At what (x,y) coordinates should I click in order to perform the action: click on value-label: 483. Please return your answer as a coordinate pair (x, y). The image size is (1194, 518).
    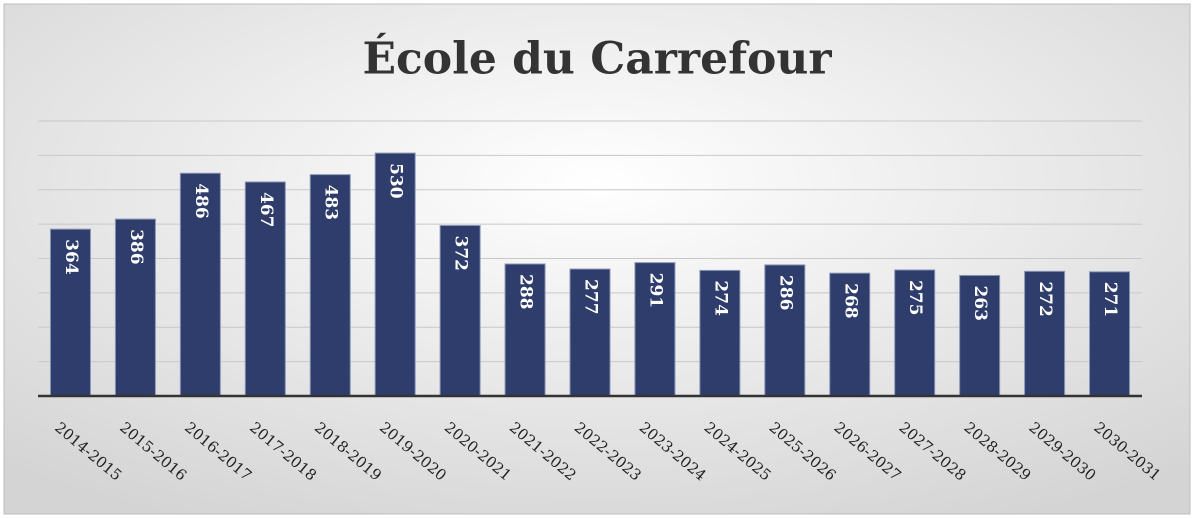
    Looking at the image, I should click on (331, 203).